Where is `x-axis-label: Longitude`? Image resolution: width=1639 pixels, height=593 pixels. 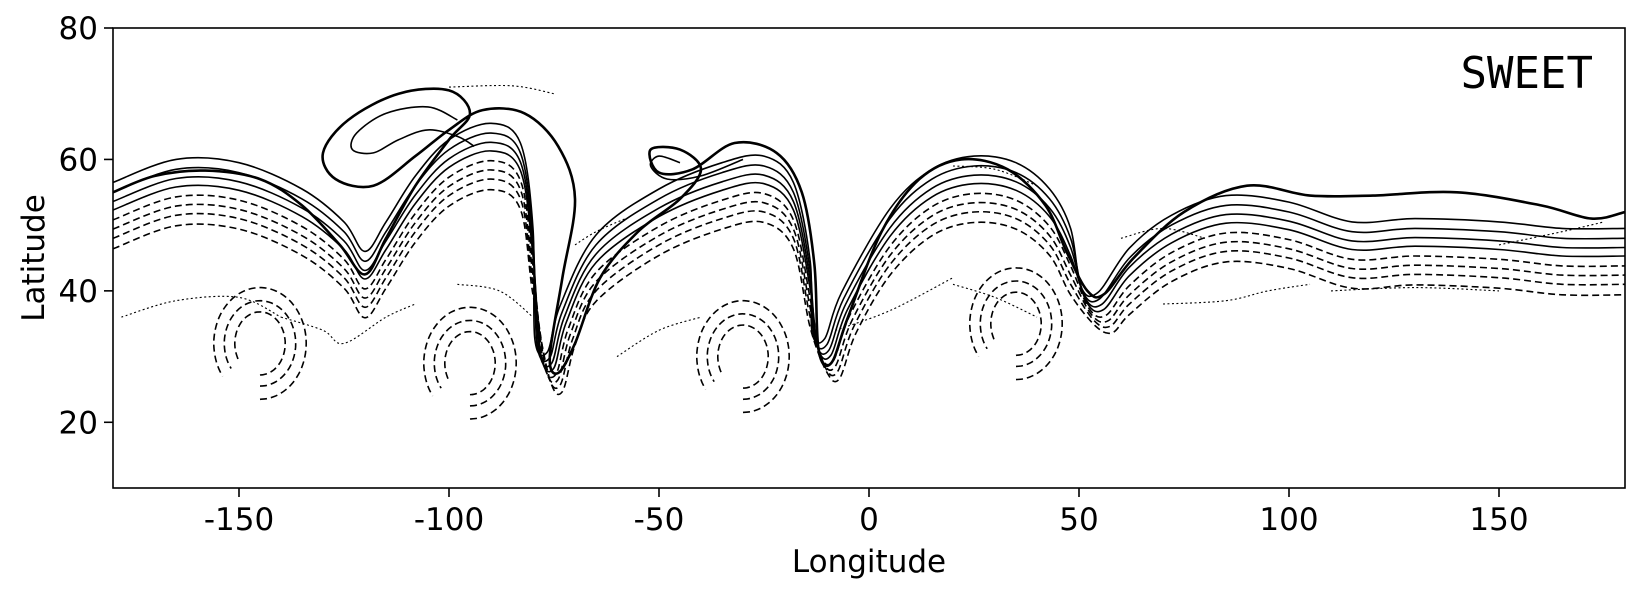
x-axis-label: Longitude is located at coordinates (869, 562).